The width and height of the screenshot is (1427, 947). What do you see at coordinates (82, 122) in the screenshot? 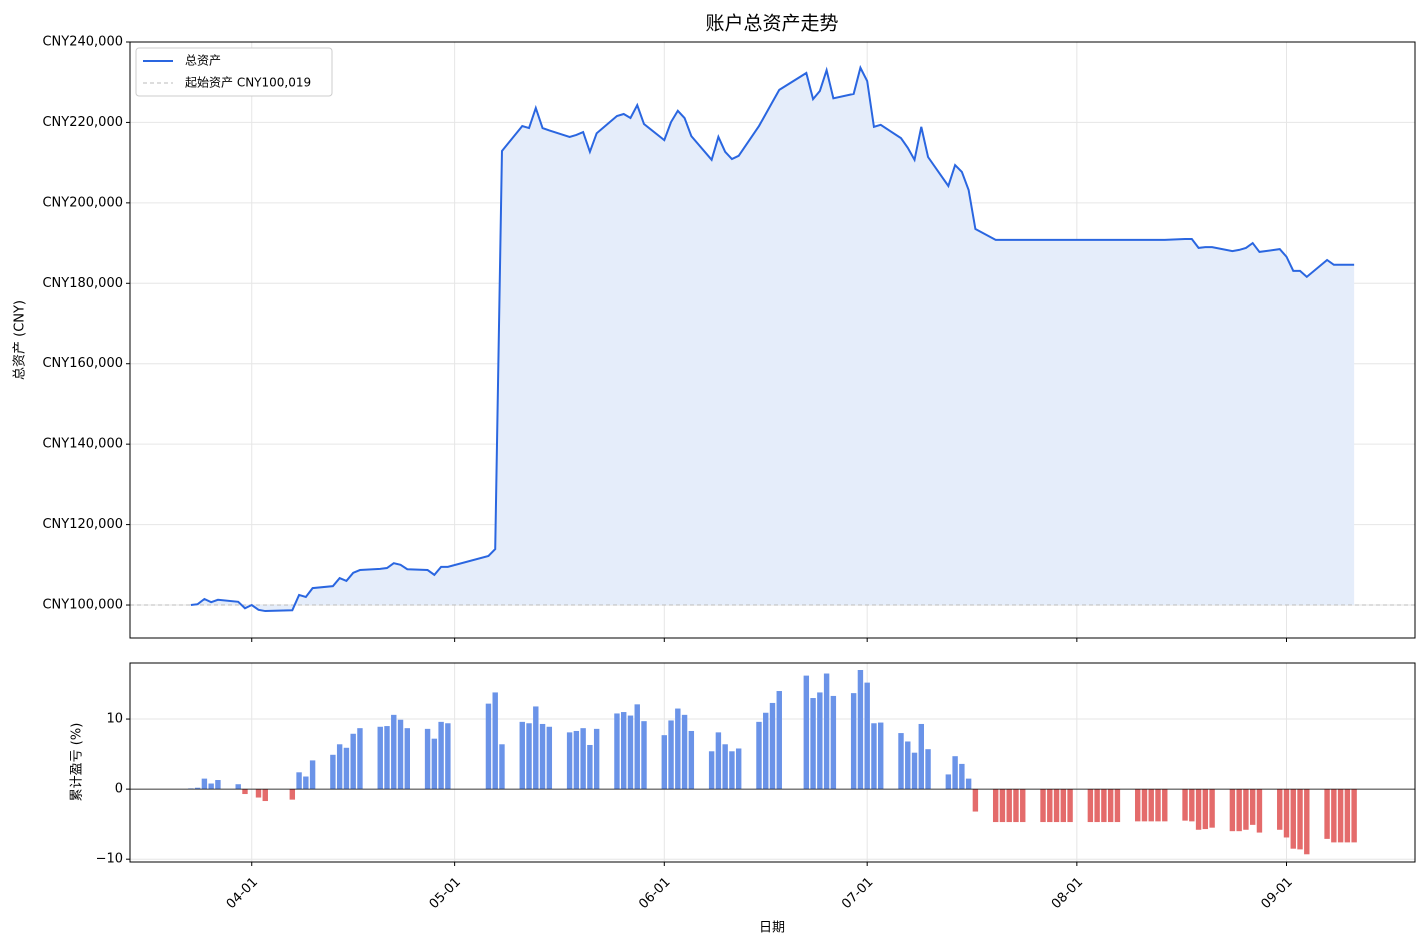
I see `y-tick-label: CNY220,000` at bounding box center [82, 122].